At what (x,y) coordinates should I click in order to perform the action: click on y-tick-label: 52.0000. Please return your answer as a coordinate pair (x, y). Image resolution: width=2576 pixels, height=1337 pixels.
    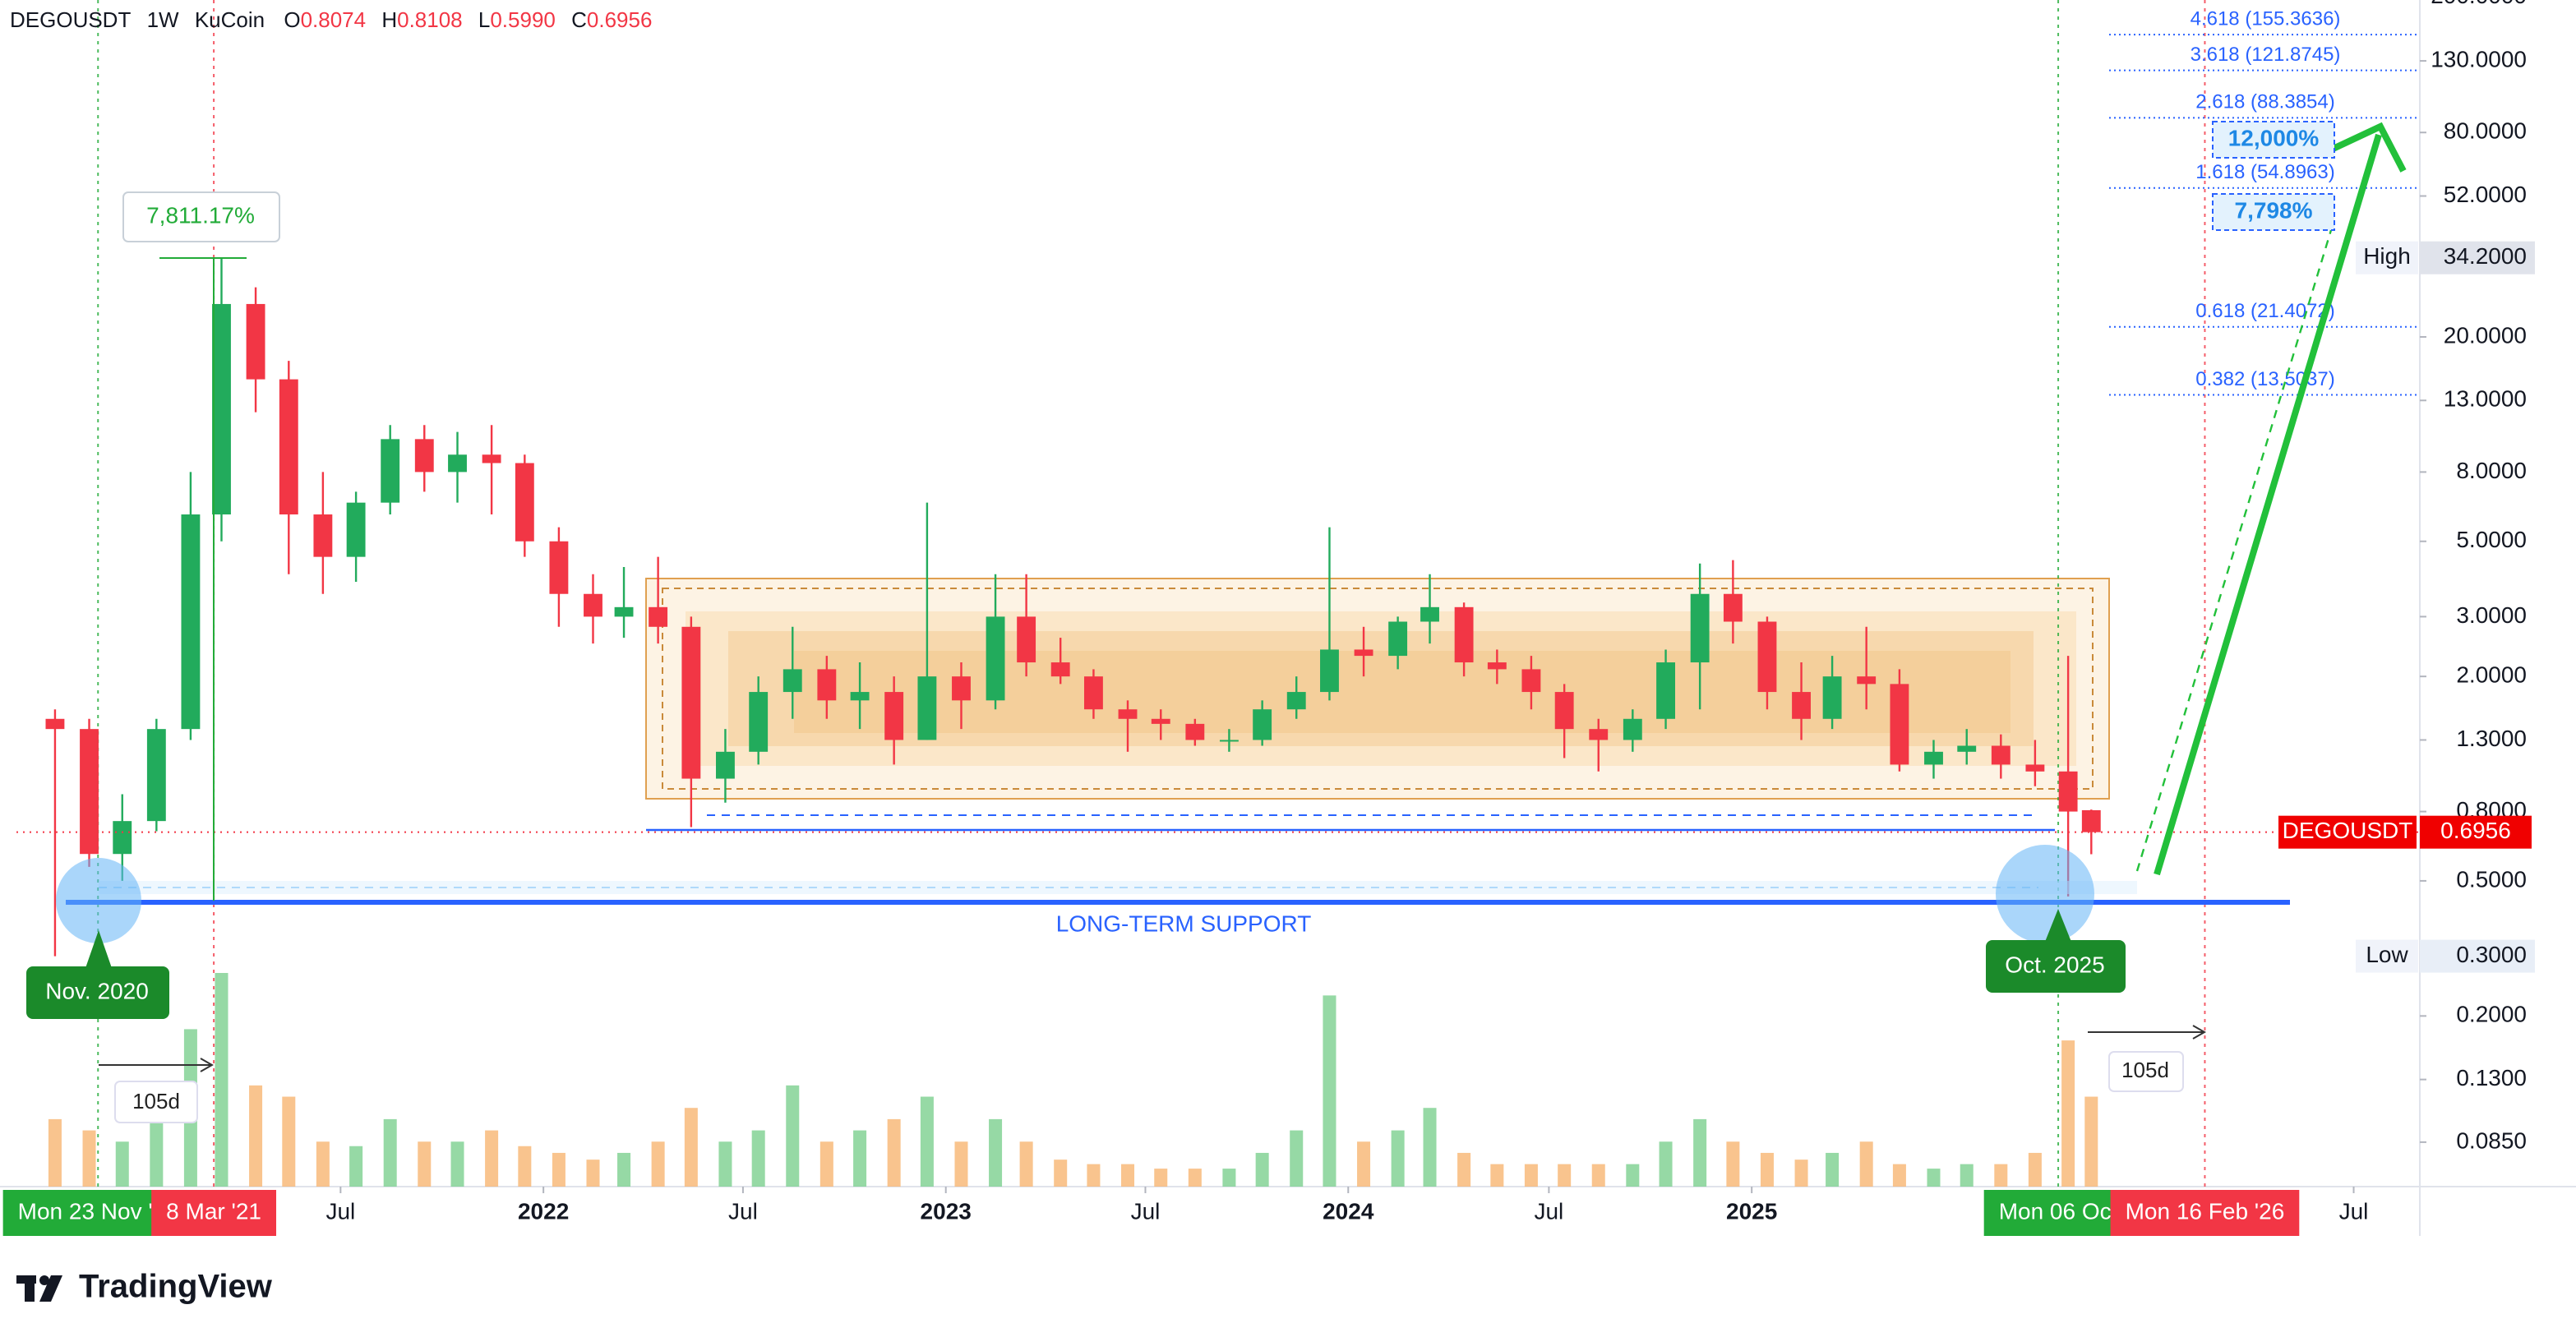
    Looking at the image, I should click on (2485, 194).